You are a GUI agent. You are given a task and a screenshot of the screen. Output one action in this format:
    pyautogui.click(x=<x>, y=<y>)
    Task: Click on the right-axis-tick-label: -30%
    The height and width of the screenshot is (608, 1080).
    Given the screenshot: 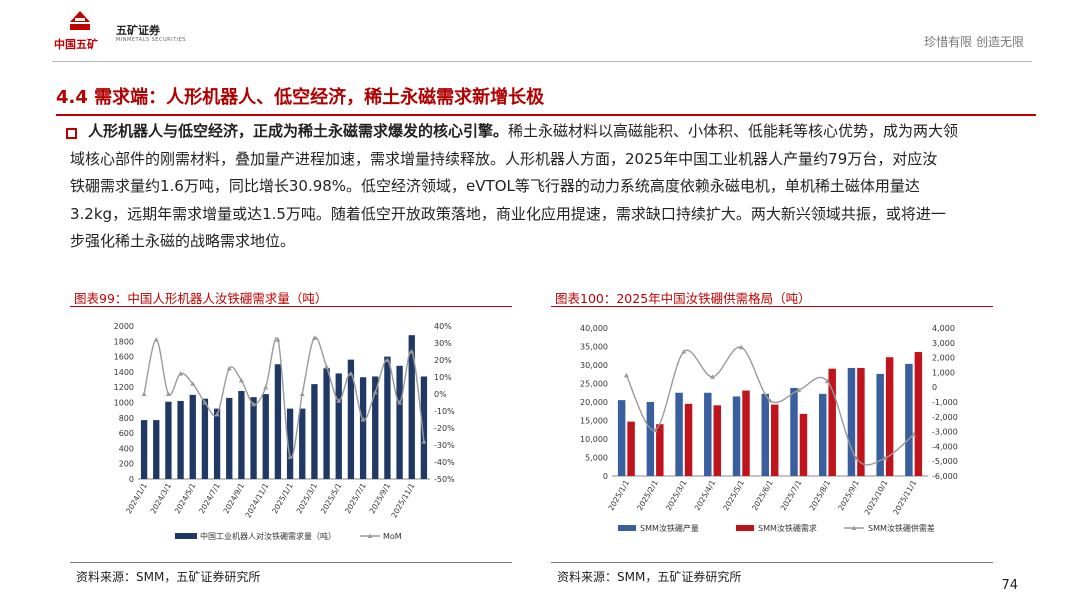 What is the action you would take?
    pyautogui.click(x=444, y=445)
    